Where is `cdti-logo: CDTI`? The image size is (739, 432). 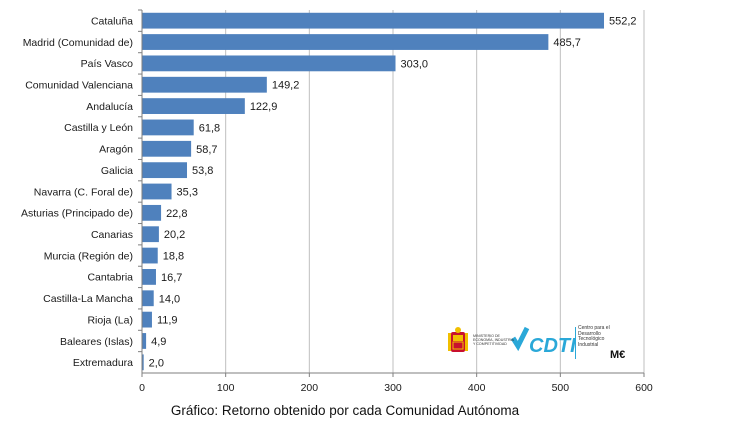
cdti-logo: CDTI is located at coordinates (543, 342).